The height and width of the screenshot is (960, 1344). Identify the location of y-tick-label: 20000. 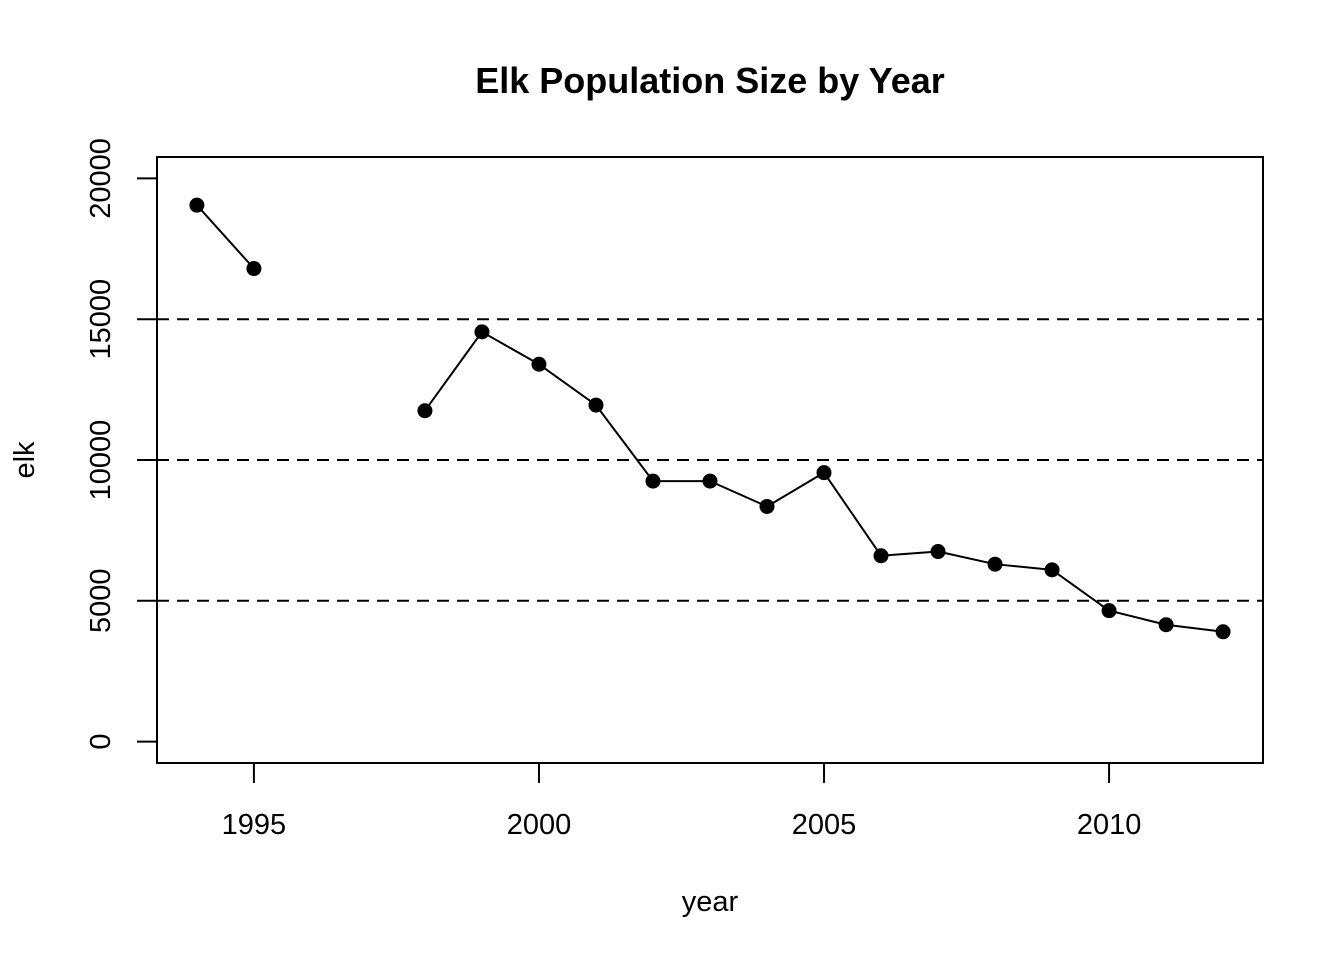
(101, 178).